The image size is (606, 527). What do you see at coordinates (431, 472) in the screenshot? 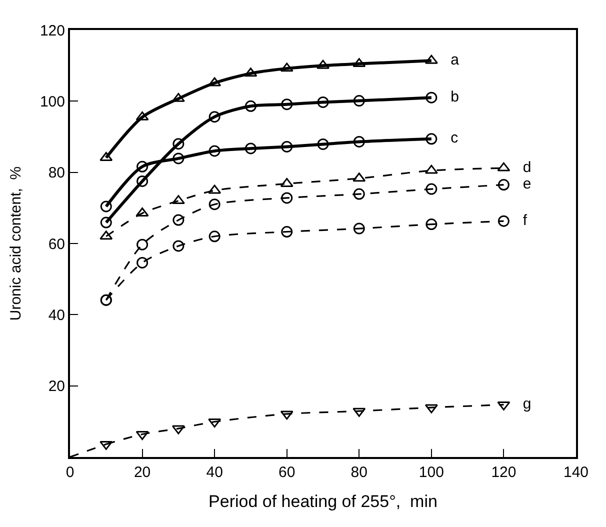
I see `x-tick-label: 100` at bounding box center [431, 472].